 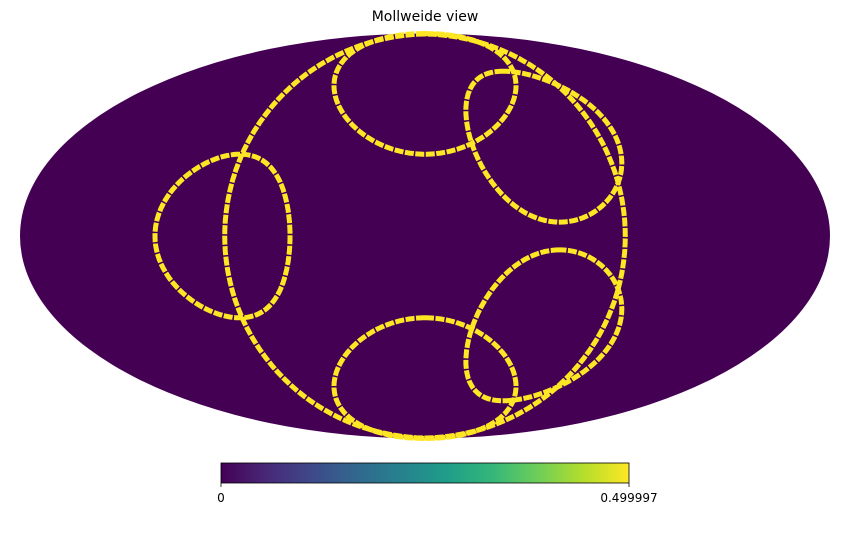 What do you see at coordinates (425, 473) in the screenshot?
I see `colorbar-bar` at bounding box center [425, 473].